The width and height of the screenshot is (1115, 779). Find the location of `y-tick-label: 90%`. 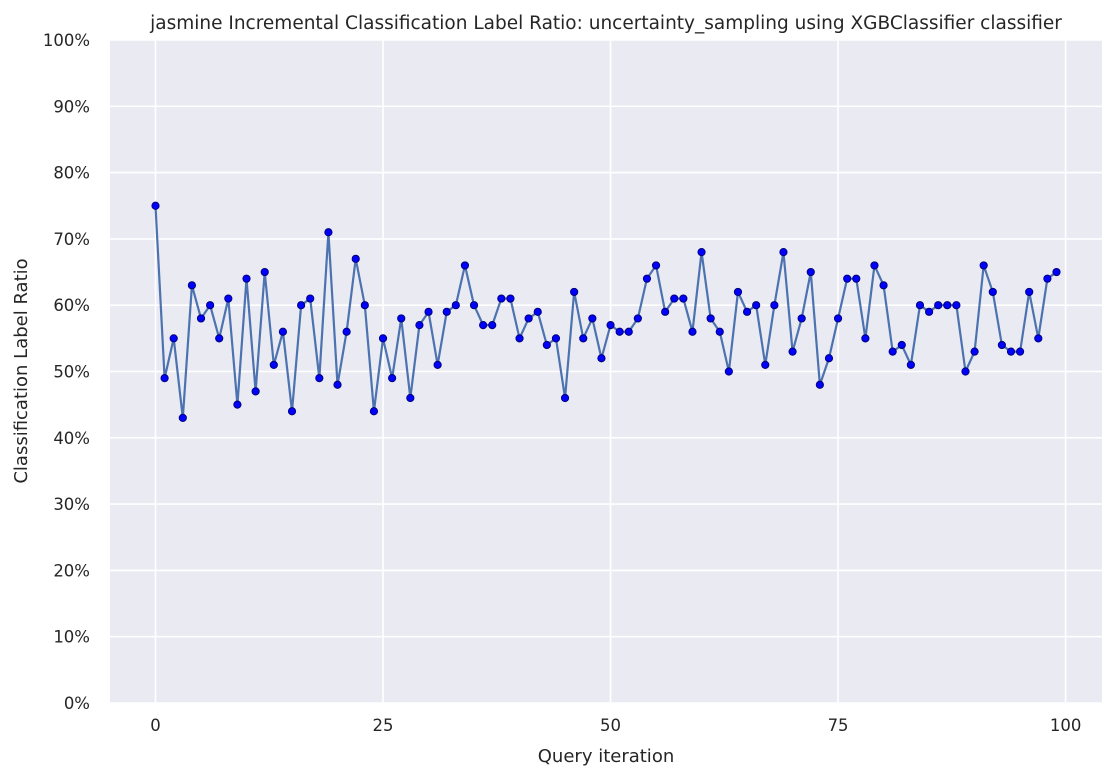

y-tick-label: 90% is located at coordinates (71, 106).